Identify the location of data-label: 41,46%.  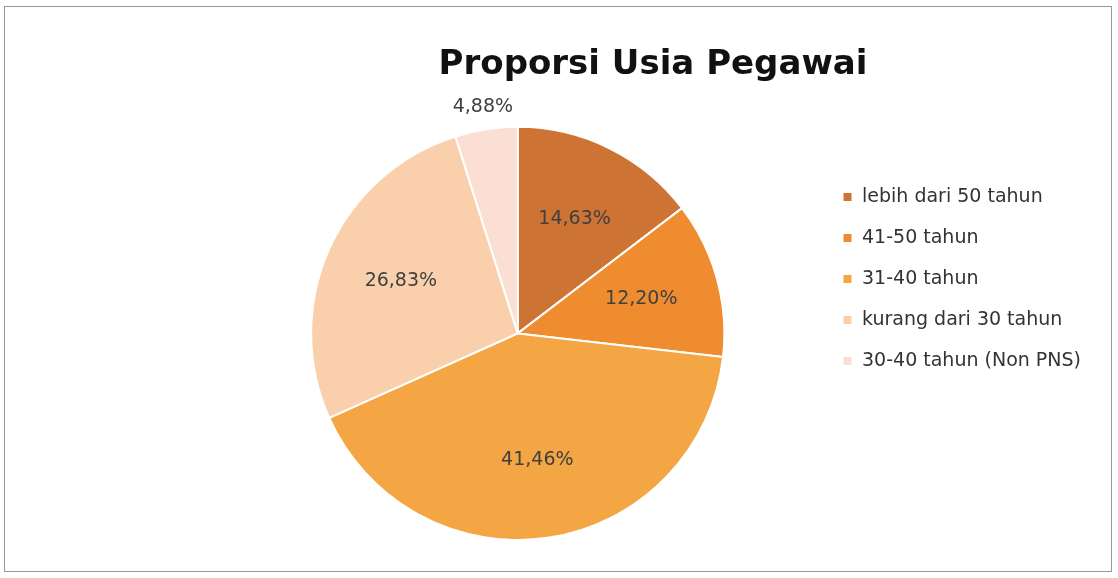
(537, 457).